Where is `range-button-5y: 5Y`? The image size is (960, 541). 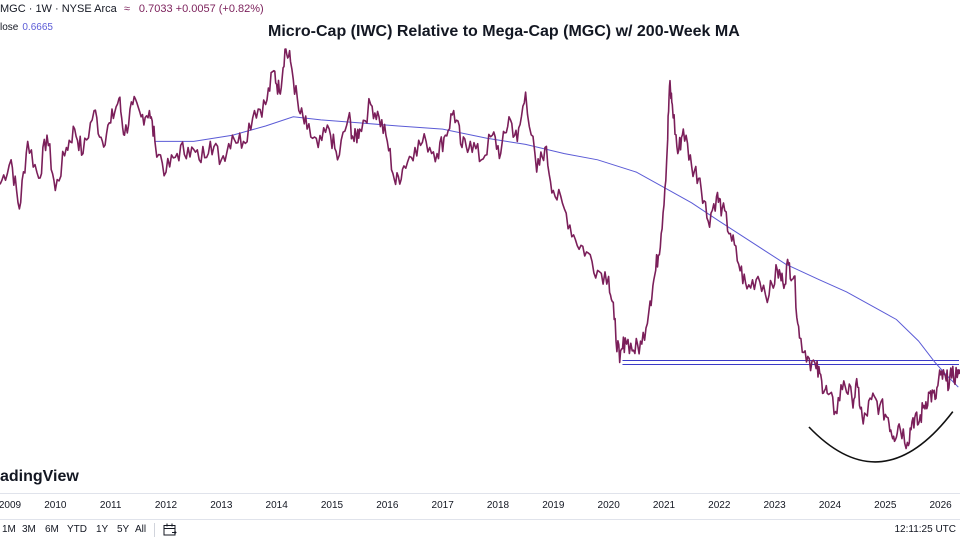 range-button-5y: 5Y is located at coordinates (123, 529).